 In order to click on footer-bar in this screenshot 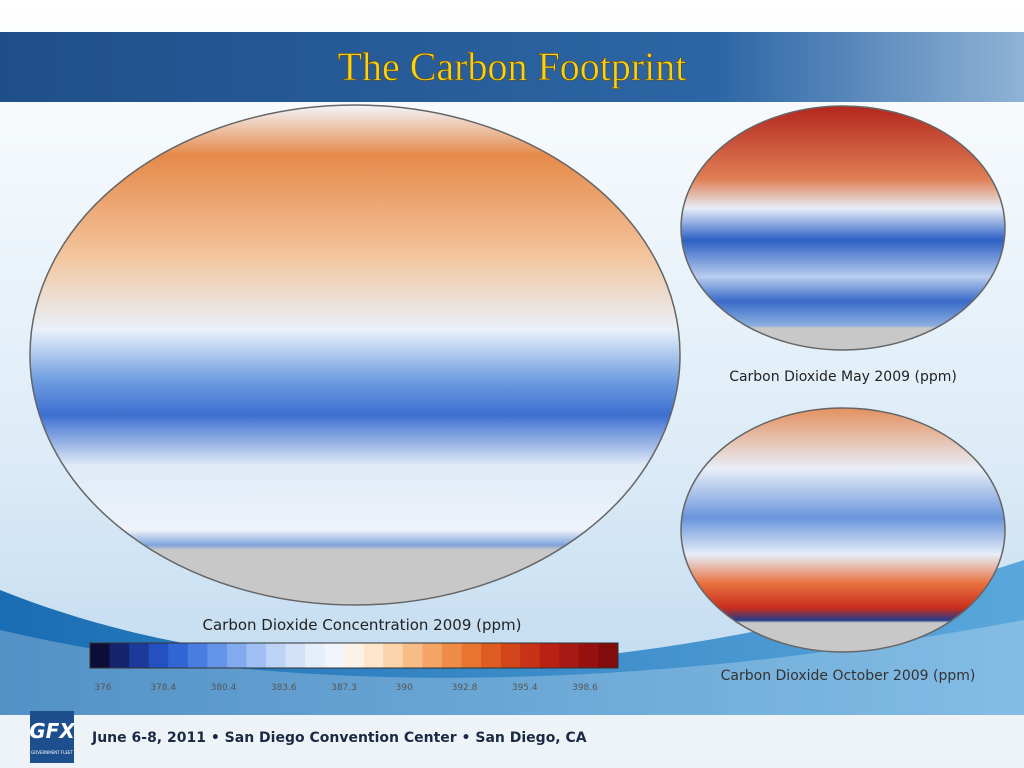, I will do `click(512, 741)`.